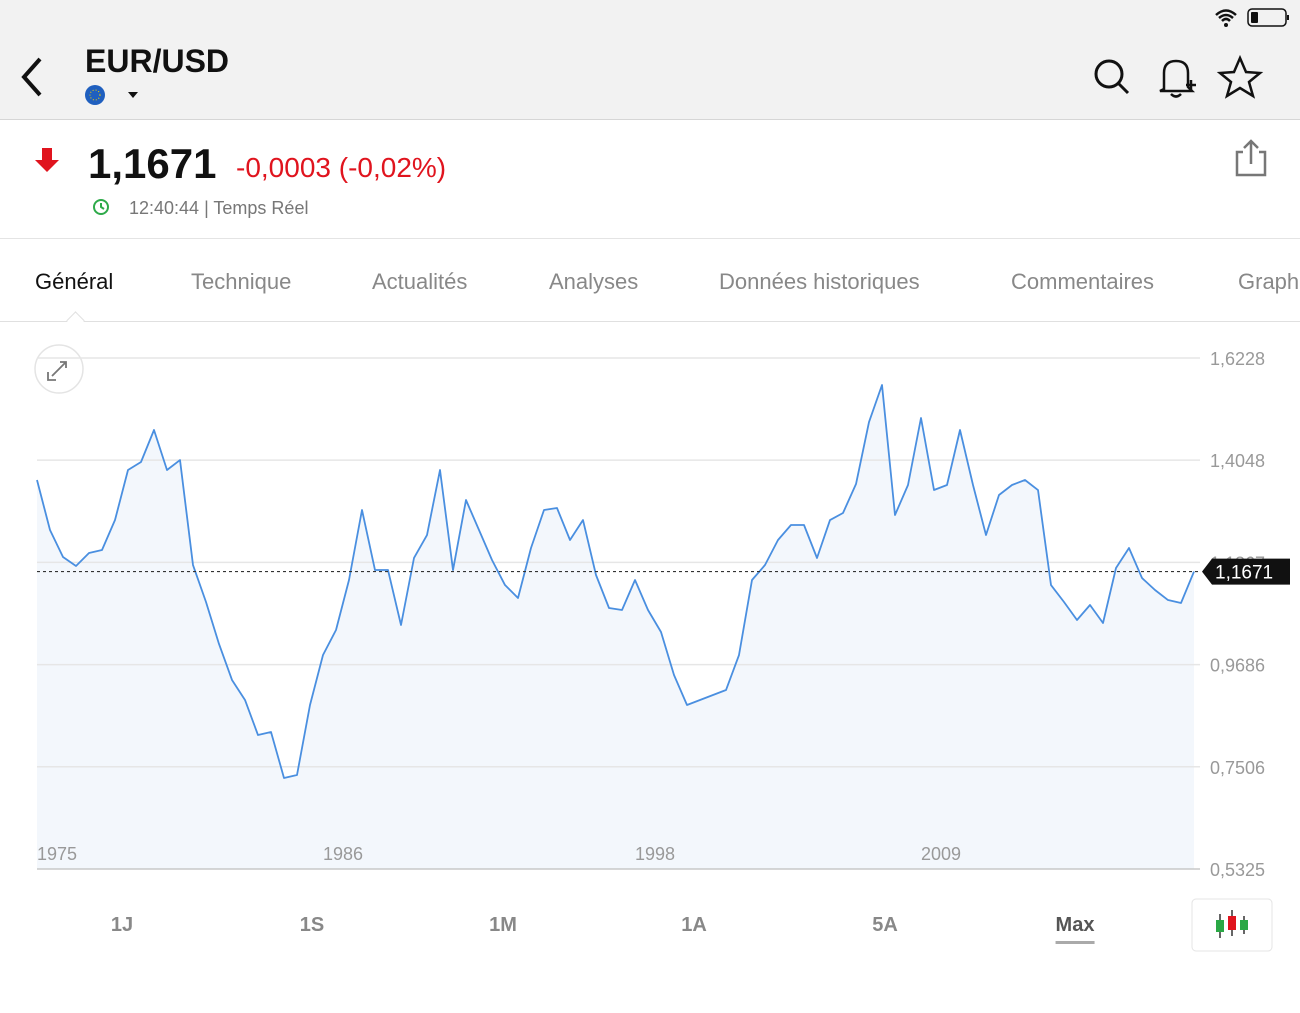 Image resolution: width=1300 pixels, height=1013 pixels. What do you see at coordinates (655, 854) in the screenshot?
I see `x-tick-label: 1998` at bounding box center [655, 854].